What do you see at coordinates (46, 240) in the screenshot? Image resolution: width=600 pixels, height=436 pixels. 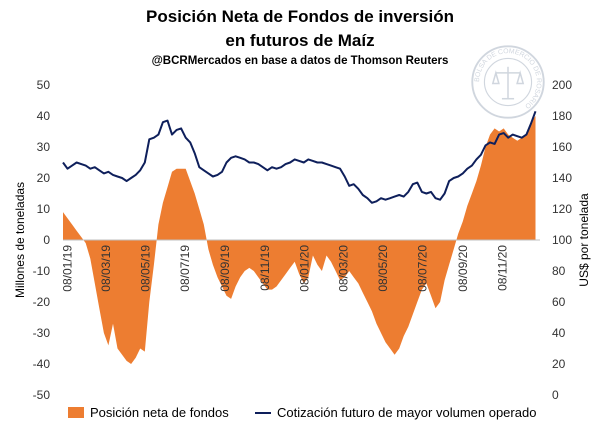 I see `left-axis-tick-label: 0` at bounding box center [46, 240].